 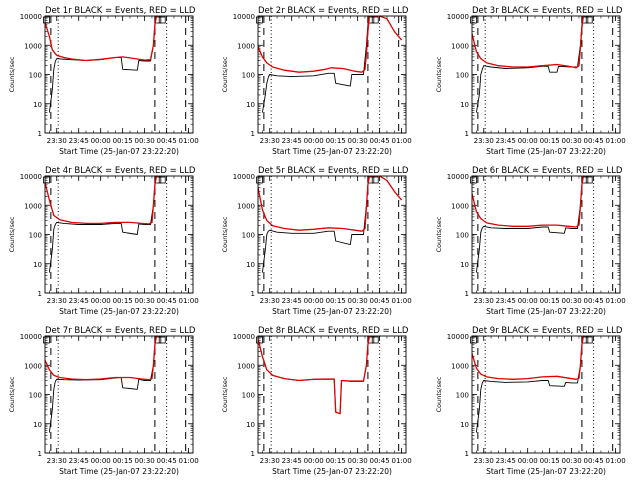 I want to click on panel-title: Det 9r BLACK = Events, RED = LLD, so click(x=547, y=331).